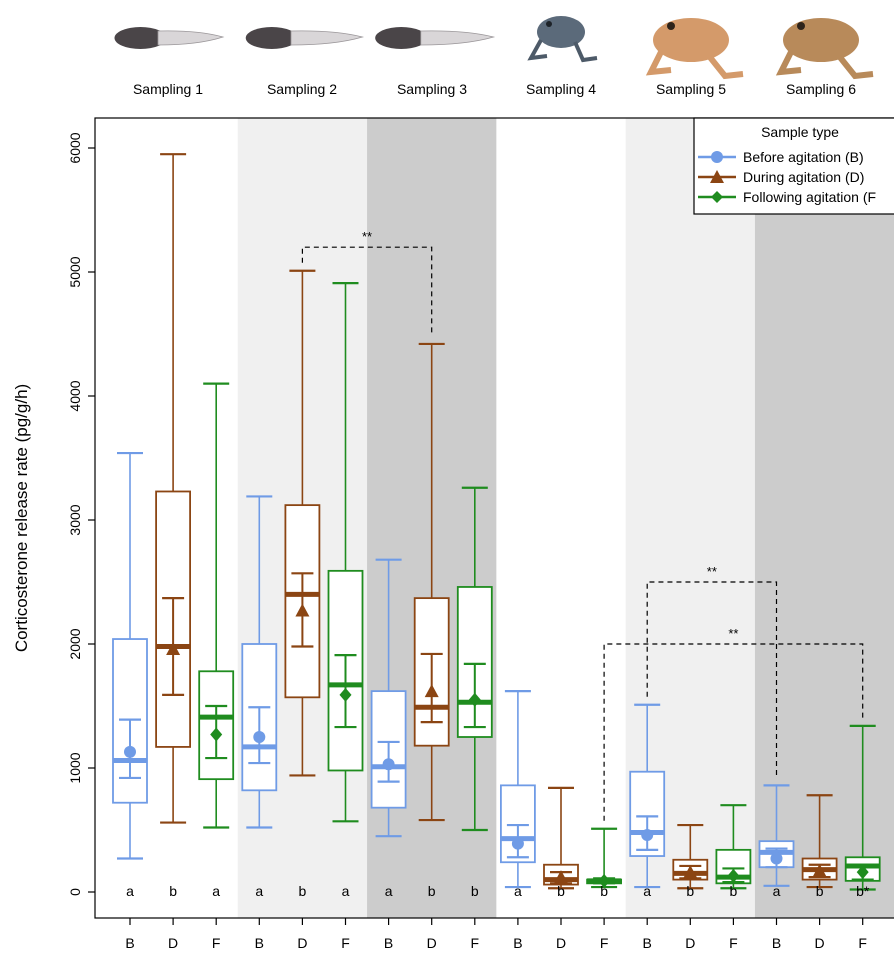 The width and height of the screenshot is (894, 960). What do you see at coordinates (717, 197) in the screenshot?
I see `legend-marker-F` at bounding box center [717, 197].